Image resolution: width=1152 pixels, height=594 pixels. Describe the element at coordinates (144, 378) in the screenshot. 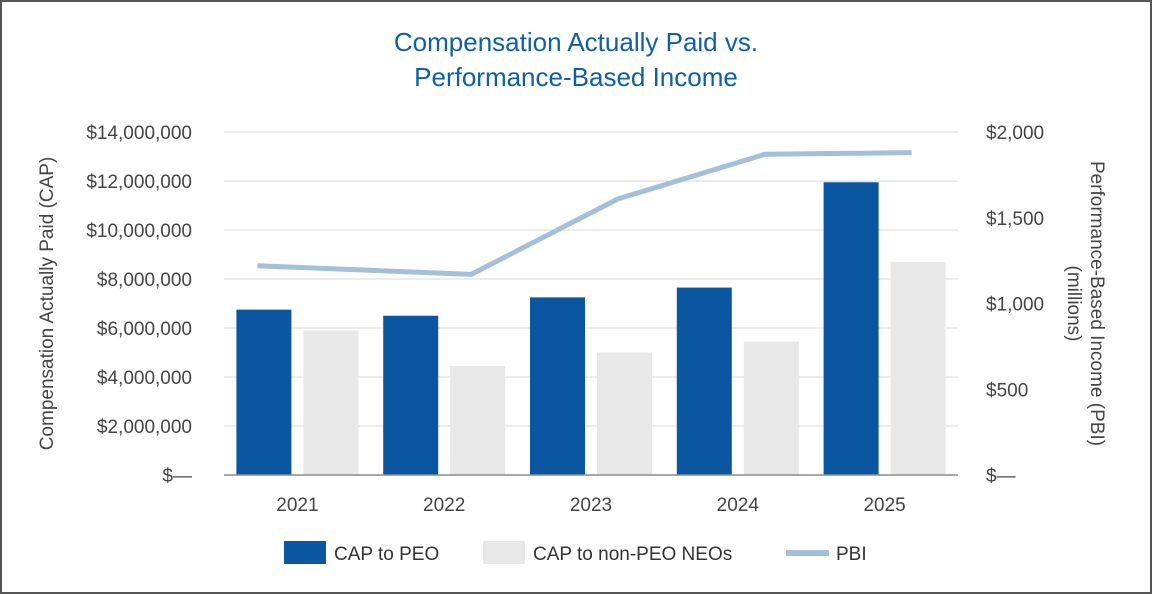

I see `y-tick-label: $4,000,000` at that location.